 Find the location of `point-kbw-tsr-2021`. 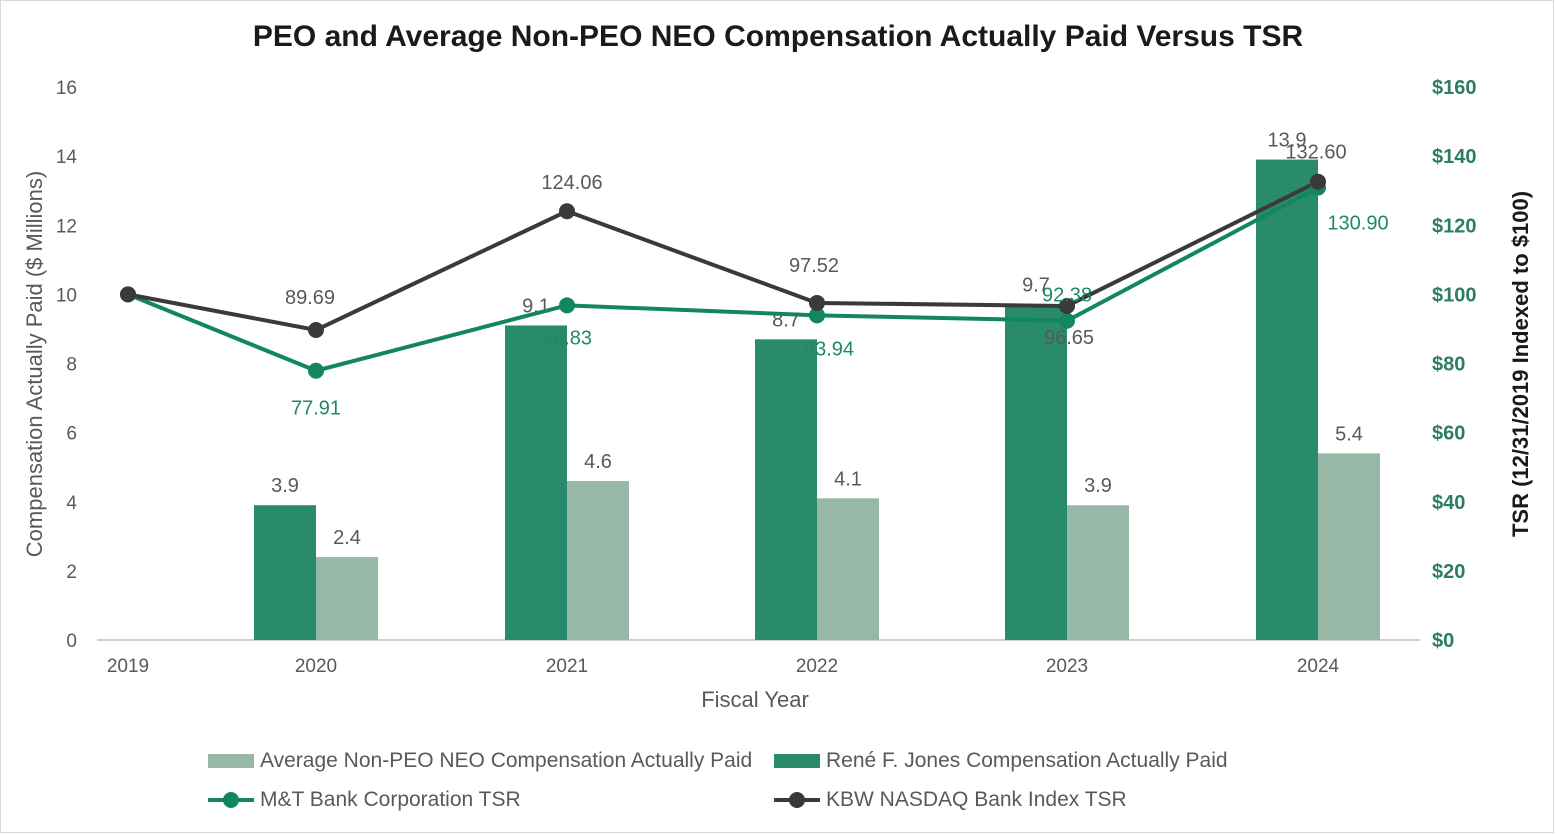

point-kbw-tsr-2021 is located at coordinates (567, 211).